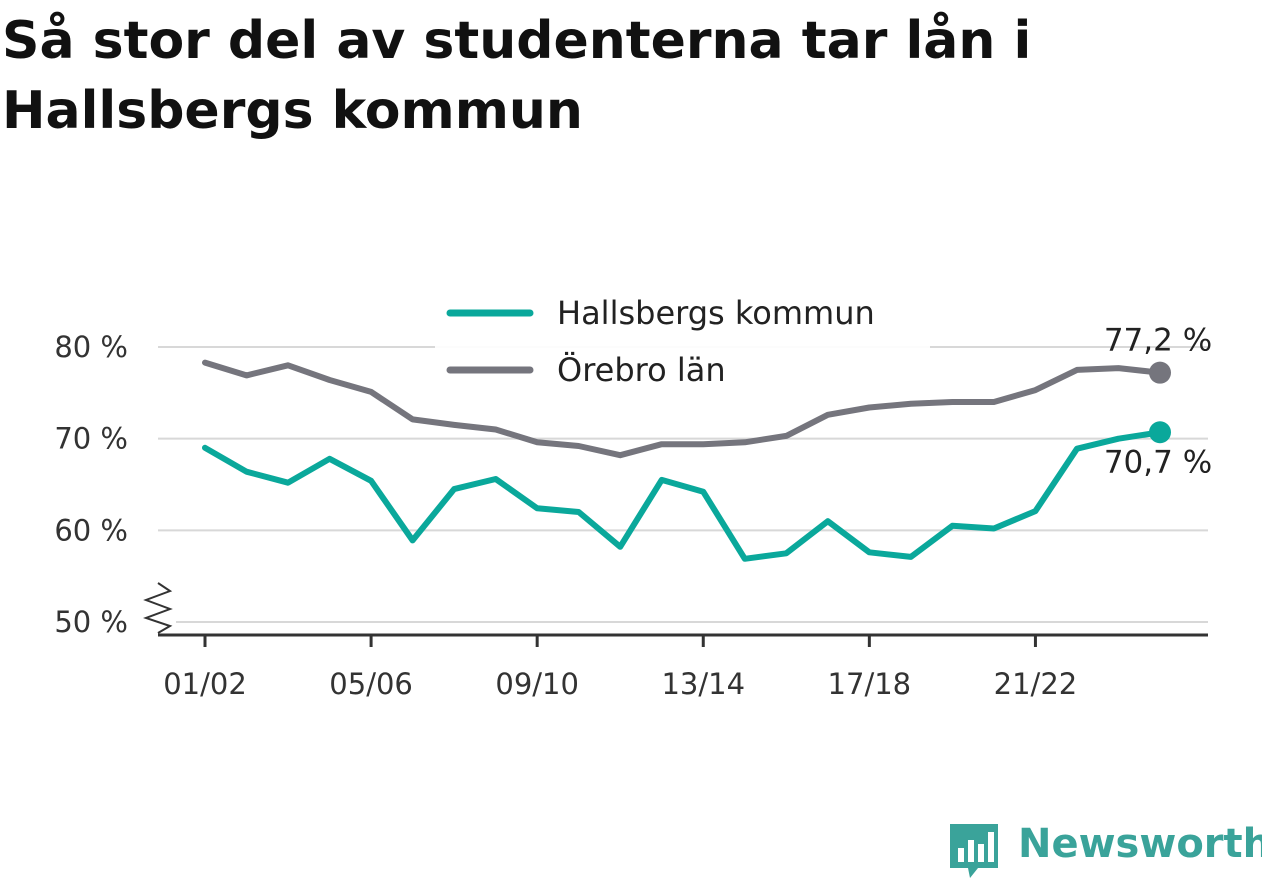 The width and height of the screenshot is (1262, 880). Describe the element at coordinates (537, 684) in the screenshot. I see `x-tick-label: 09/10` at that location.